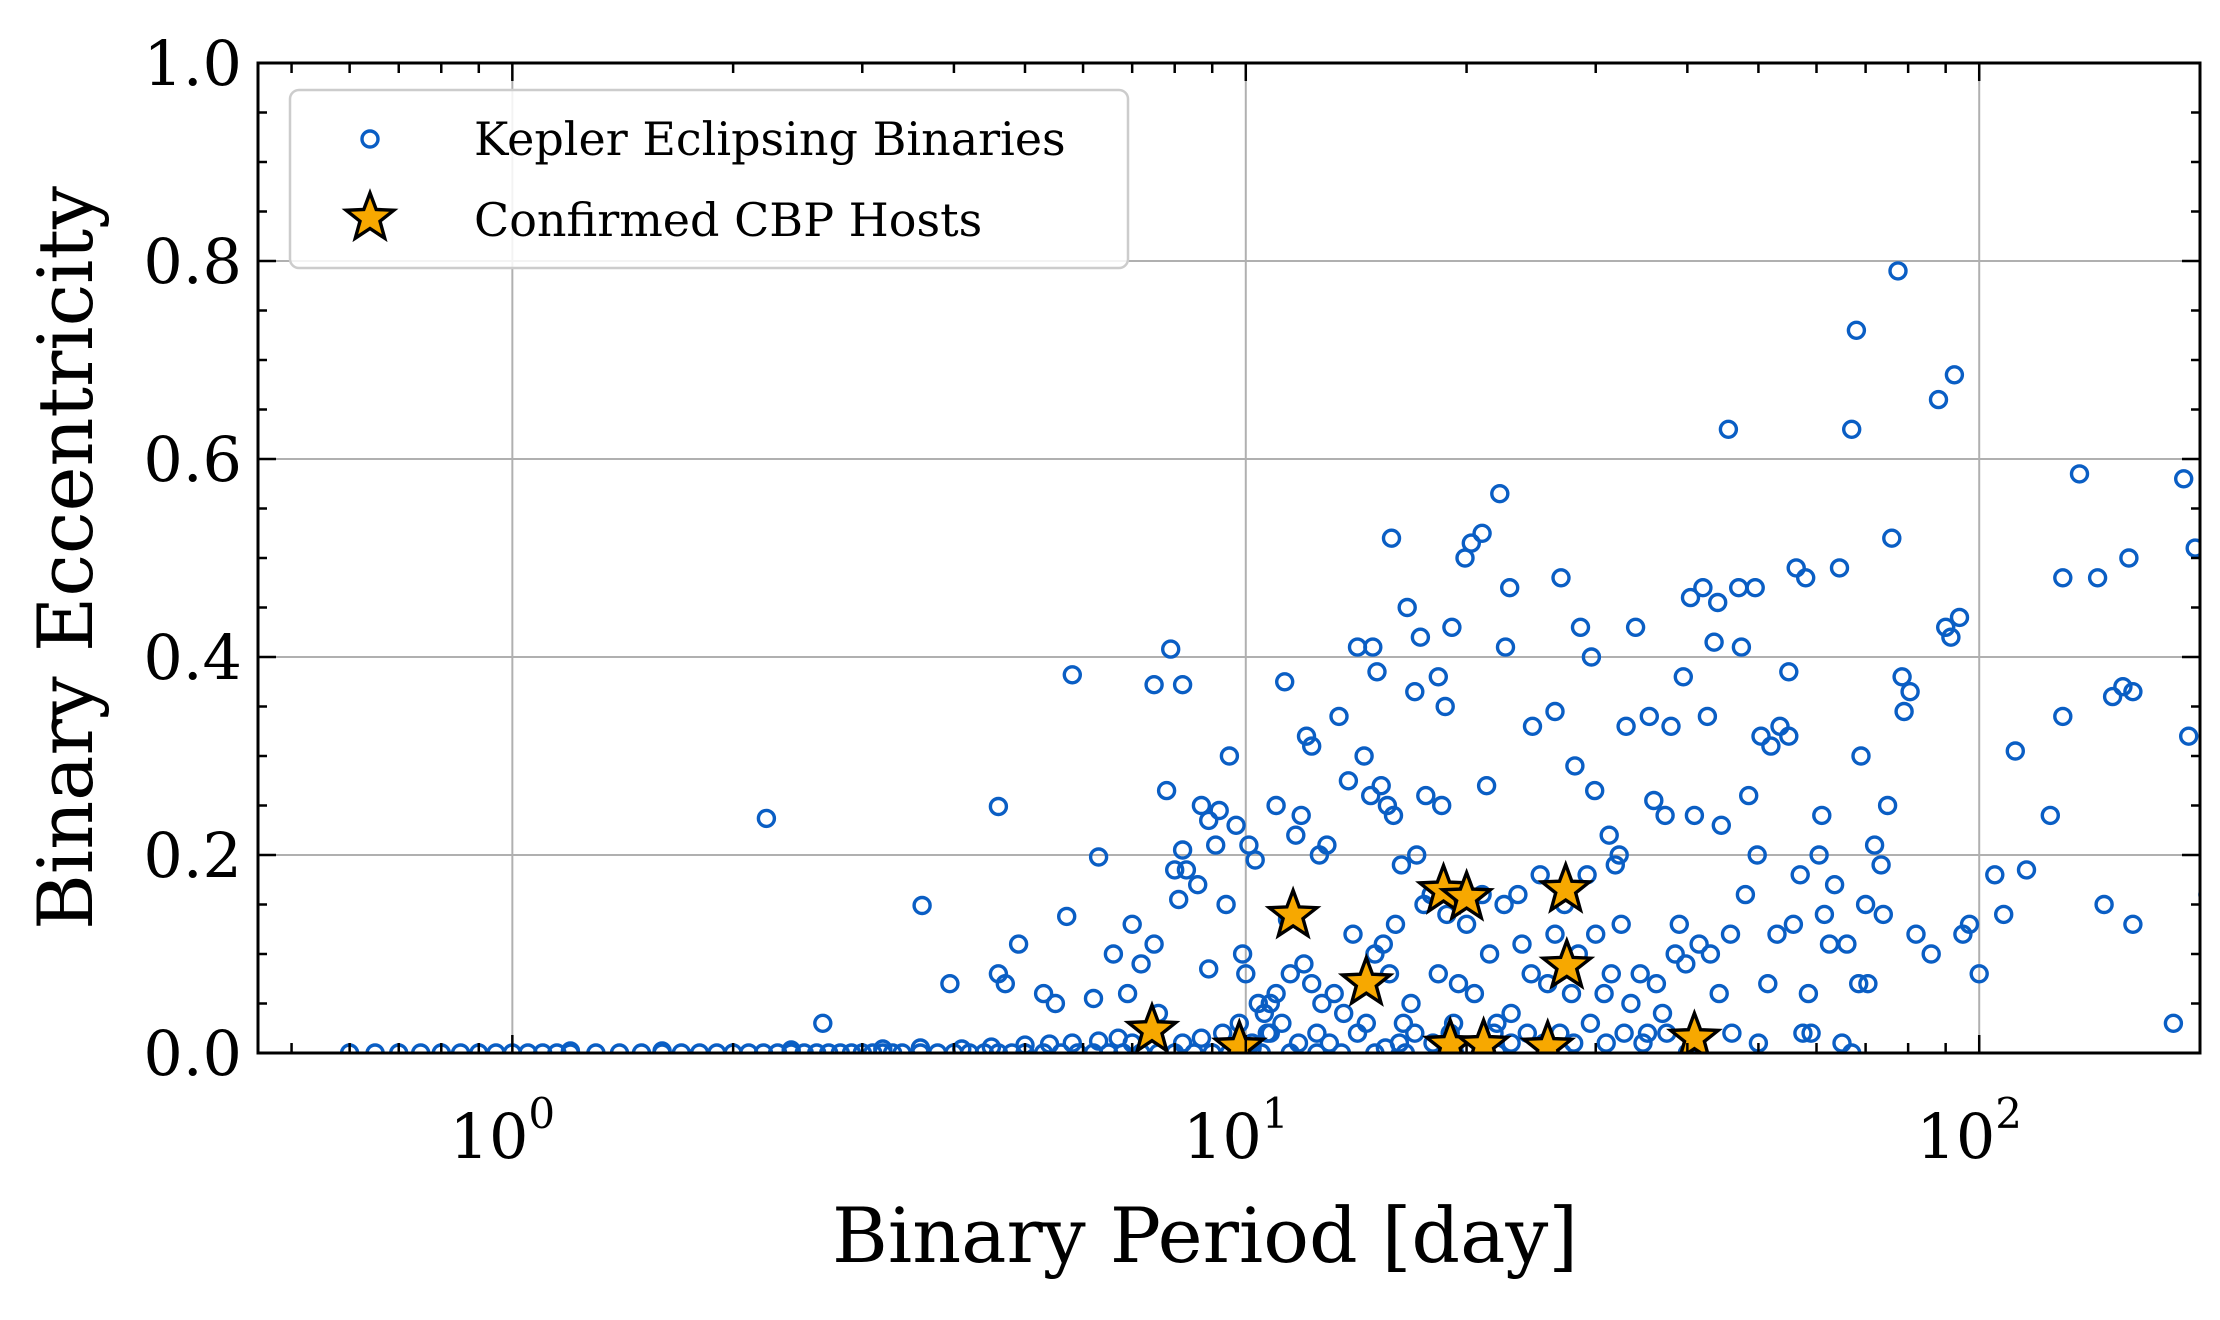 This screenshot has width=2220, height=1320. I want to click on y-tick-label: 1.0, so click(192, 63).